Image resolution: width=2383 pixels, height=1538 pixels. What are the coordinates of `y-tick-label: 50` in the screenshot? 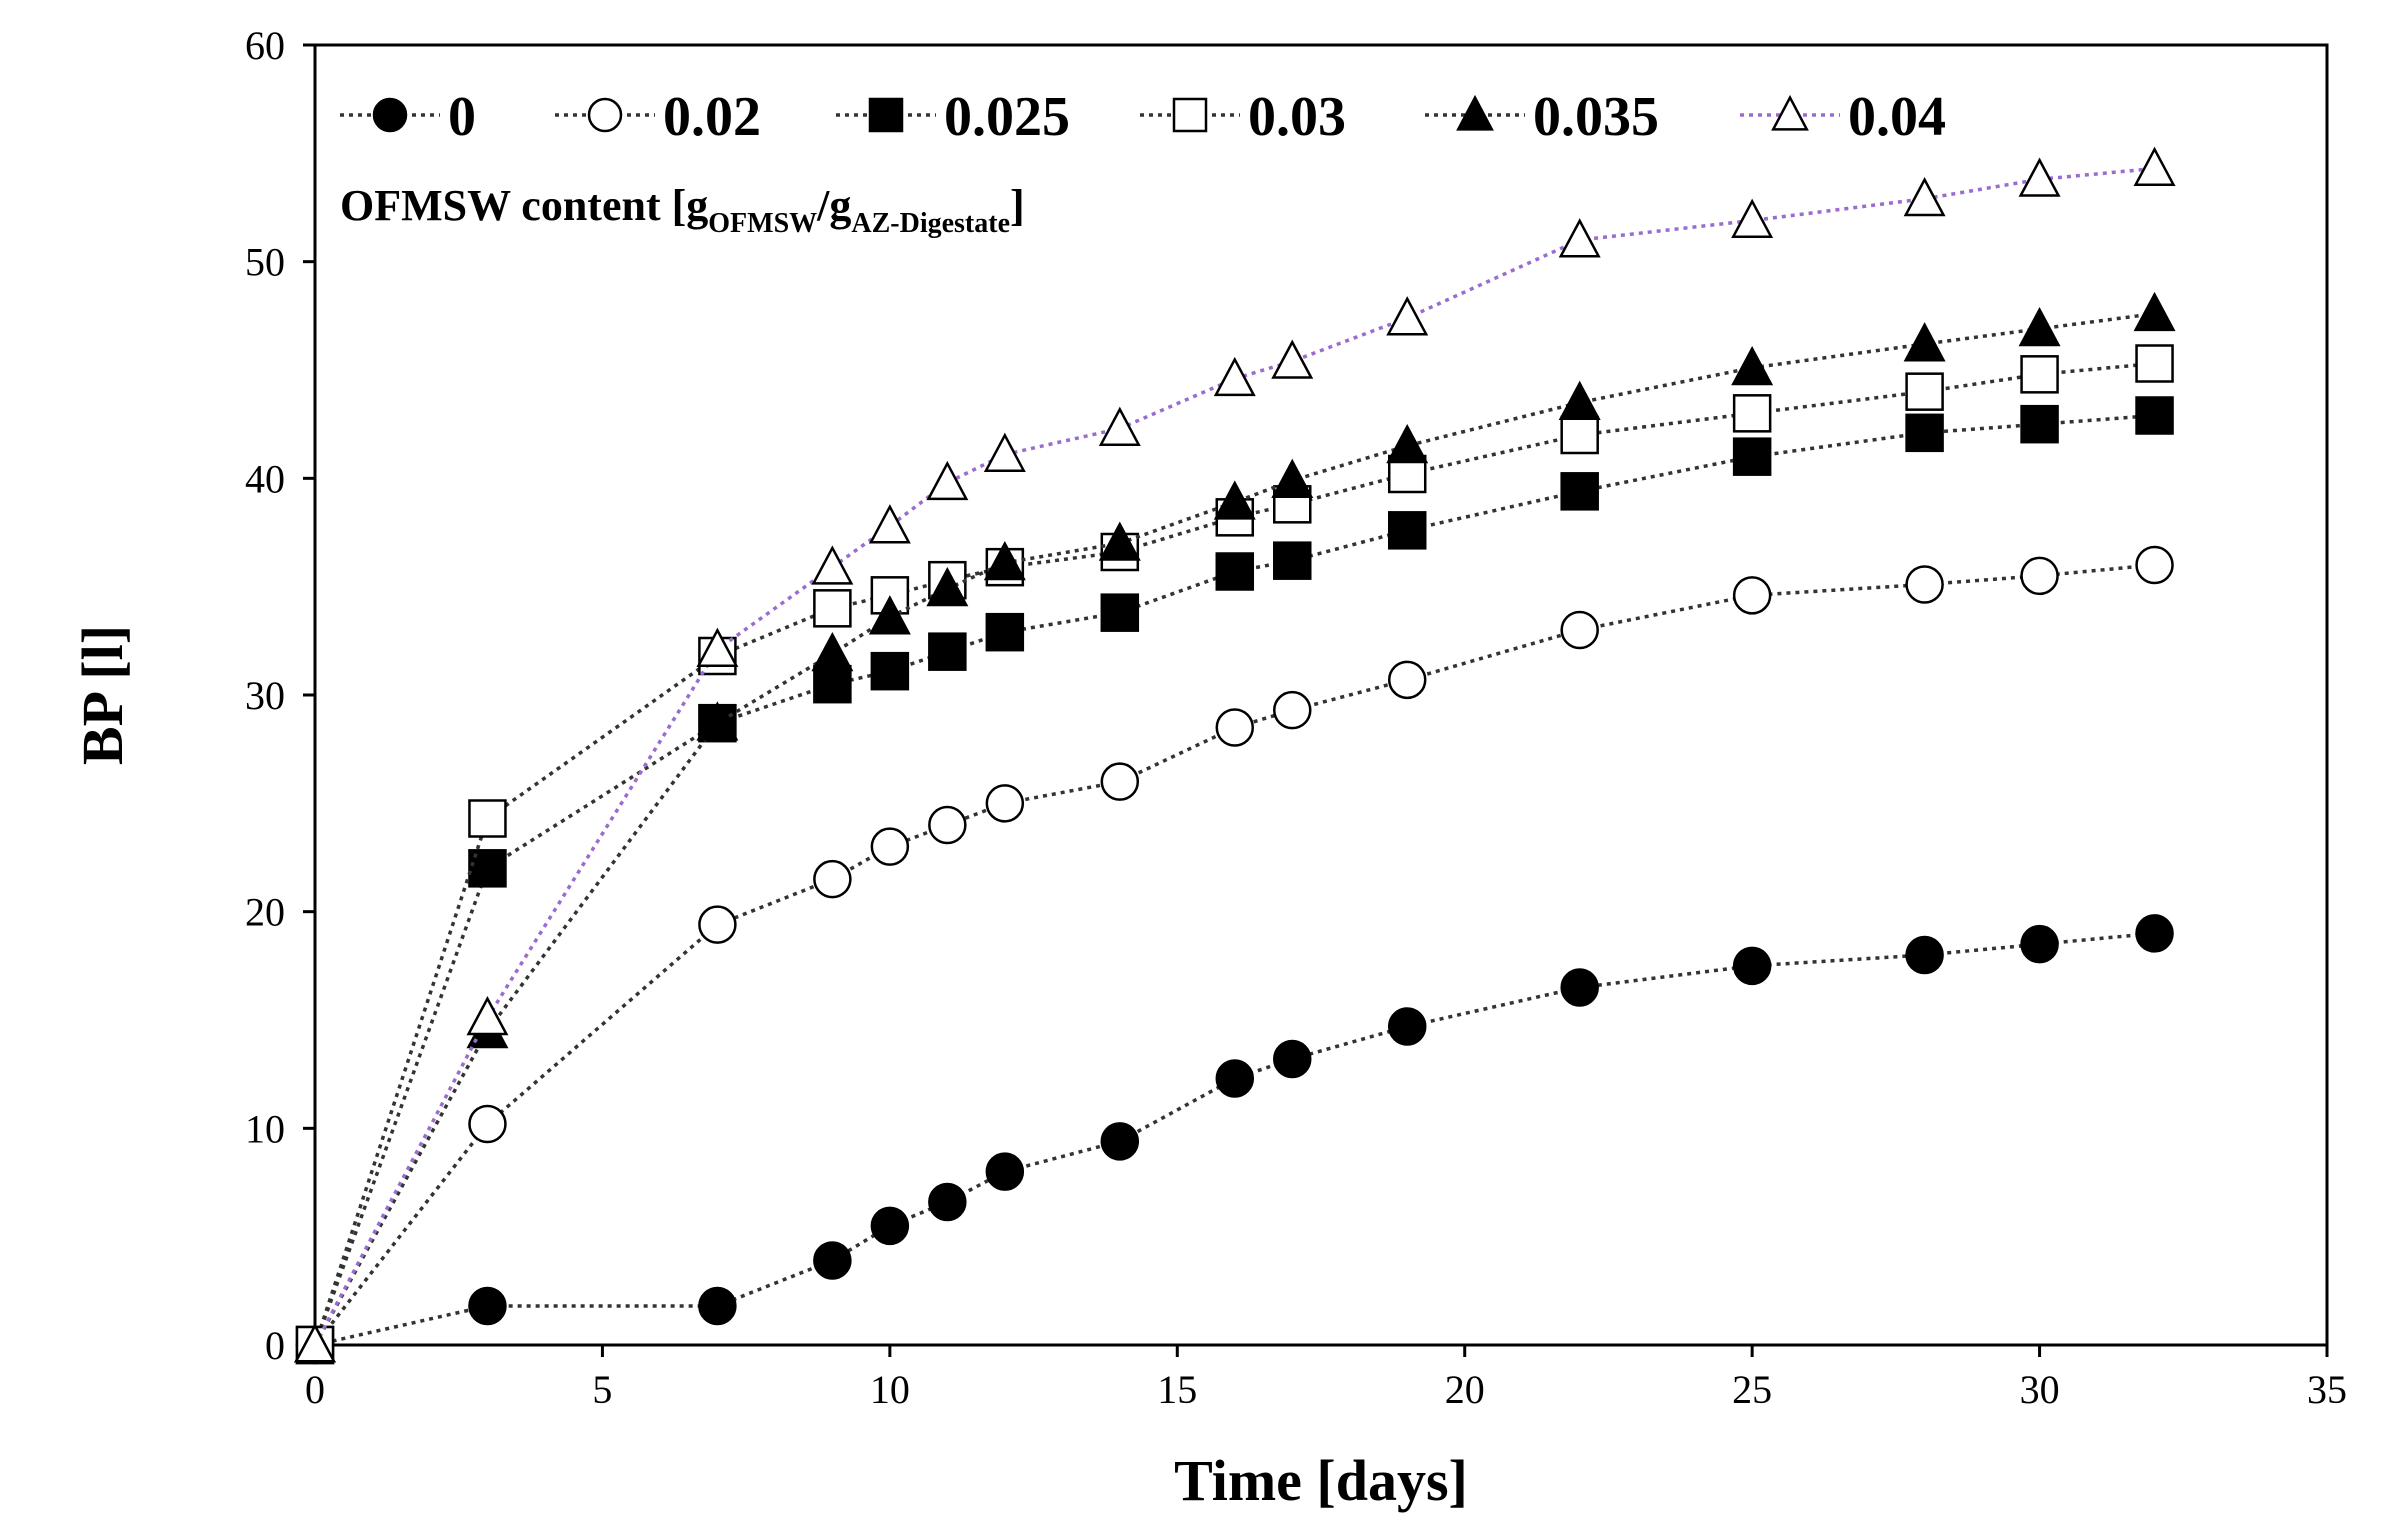 It's located at (265, 262).